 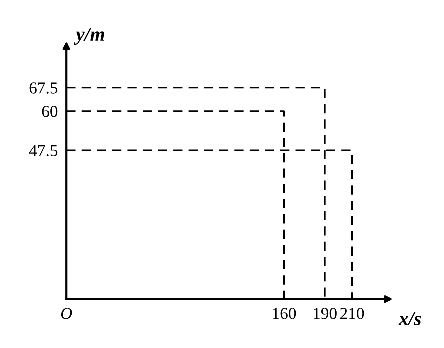 I want to click on x-tick-label: 190, so click(x=325, y=314).